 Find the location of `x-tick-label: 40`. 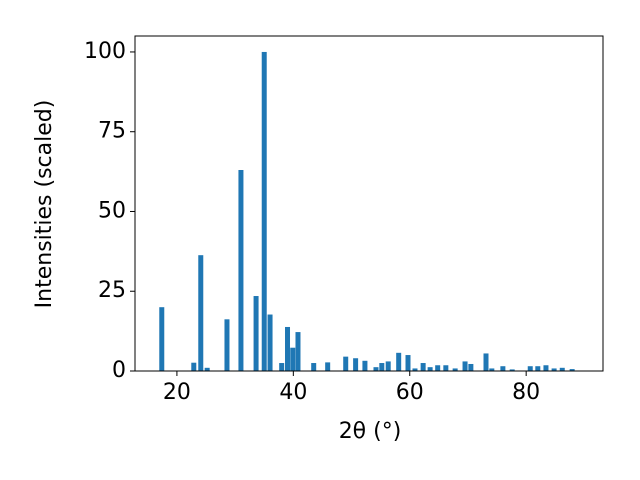

x-tick-label: 40 is located at coordinates (293, 392).